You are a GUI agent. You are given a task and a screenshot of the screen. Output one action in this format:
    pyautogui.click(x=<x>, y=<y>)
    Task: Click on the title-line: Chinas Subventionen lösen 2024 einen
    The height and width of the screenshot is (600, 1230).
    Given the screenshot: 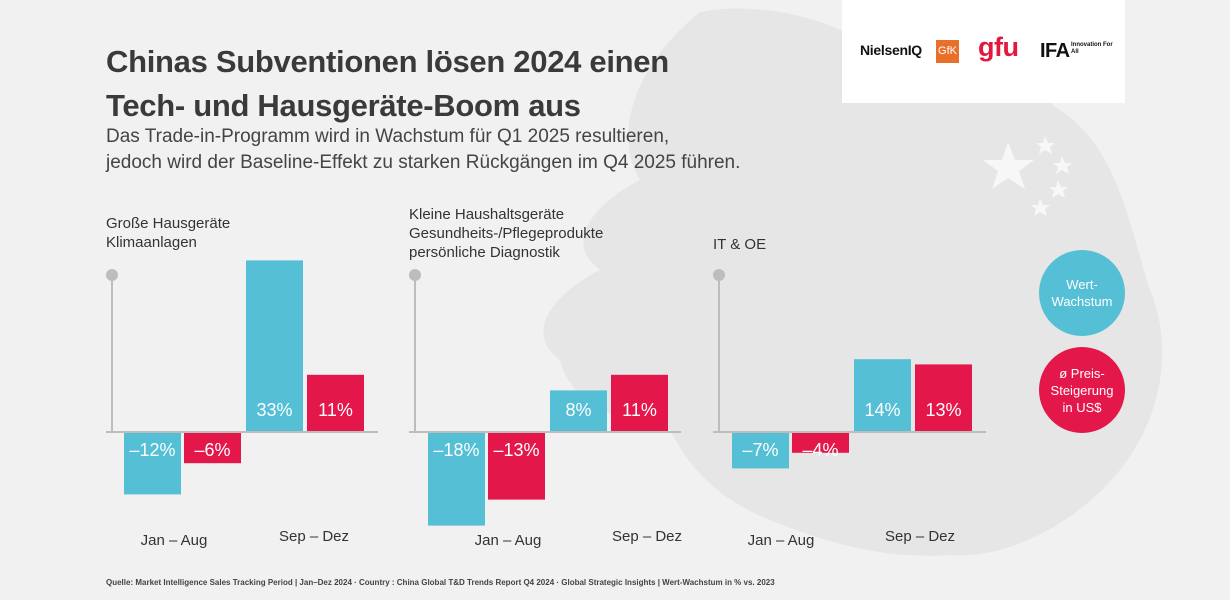 What is the action you would take?
    pyautogui.click(x=387, y=61)
    